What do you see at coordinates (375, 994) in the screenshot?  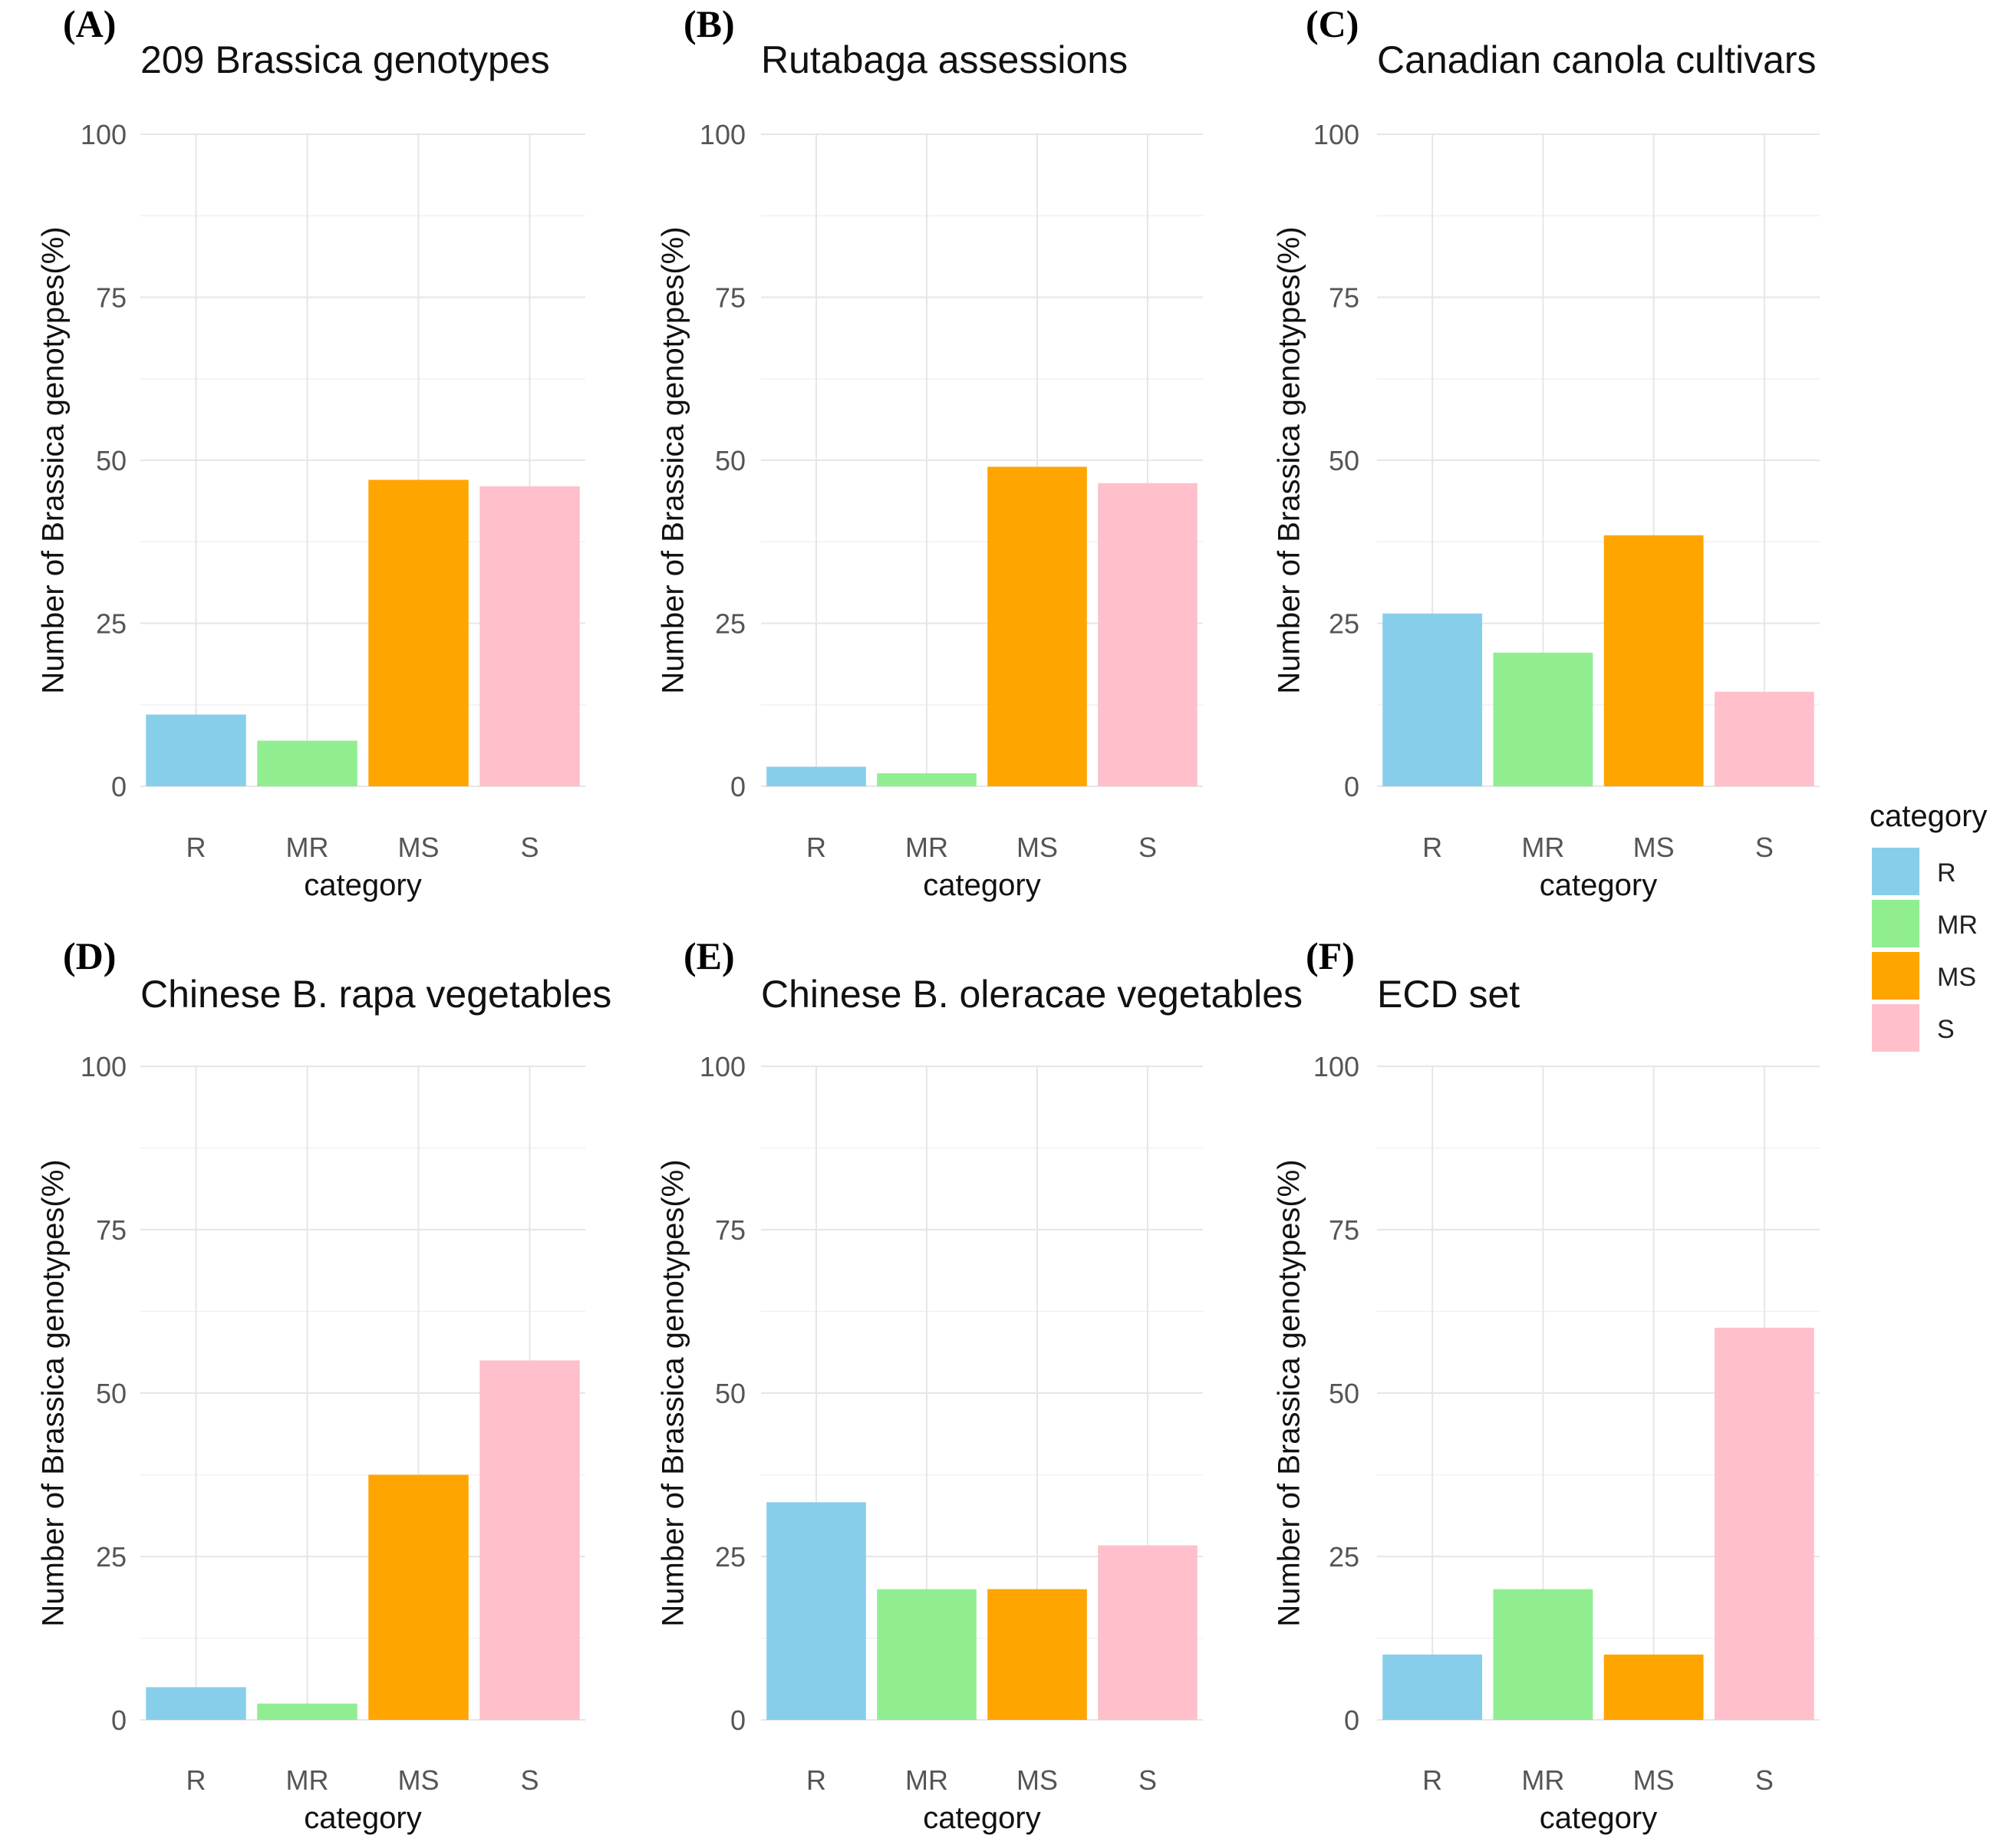 I see `panel-title: Chinese B. rapa vegetables` at bounding box center [375, 994].